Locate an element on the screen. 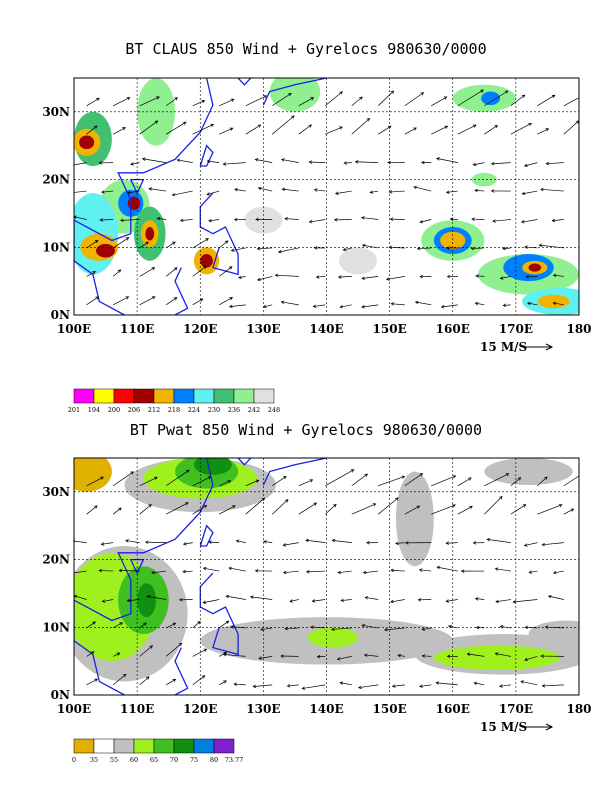  colorbar-label: 248 is located at coordinates (274, 410).